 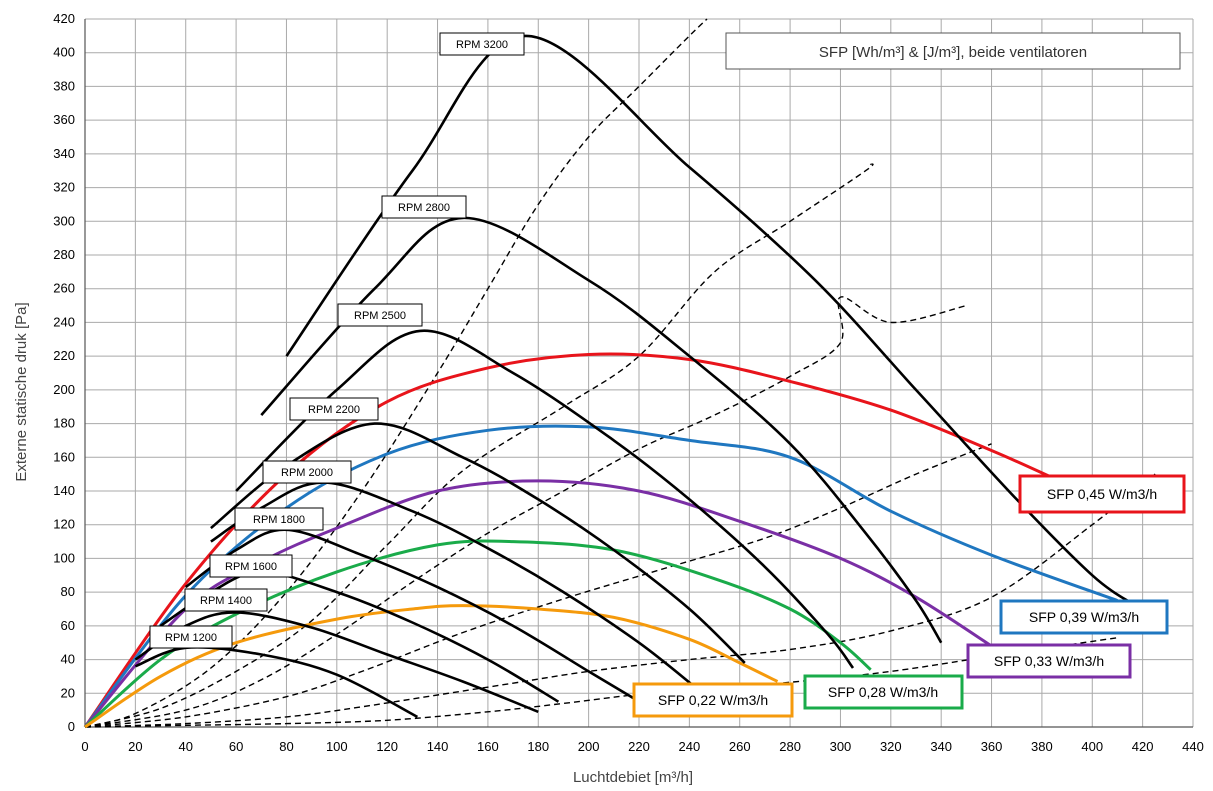 I want to click on rpm-label-1200: RPM 1200, so click(x=191, y=637).